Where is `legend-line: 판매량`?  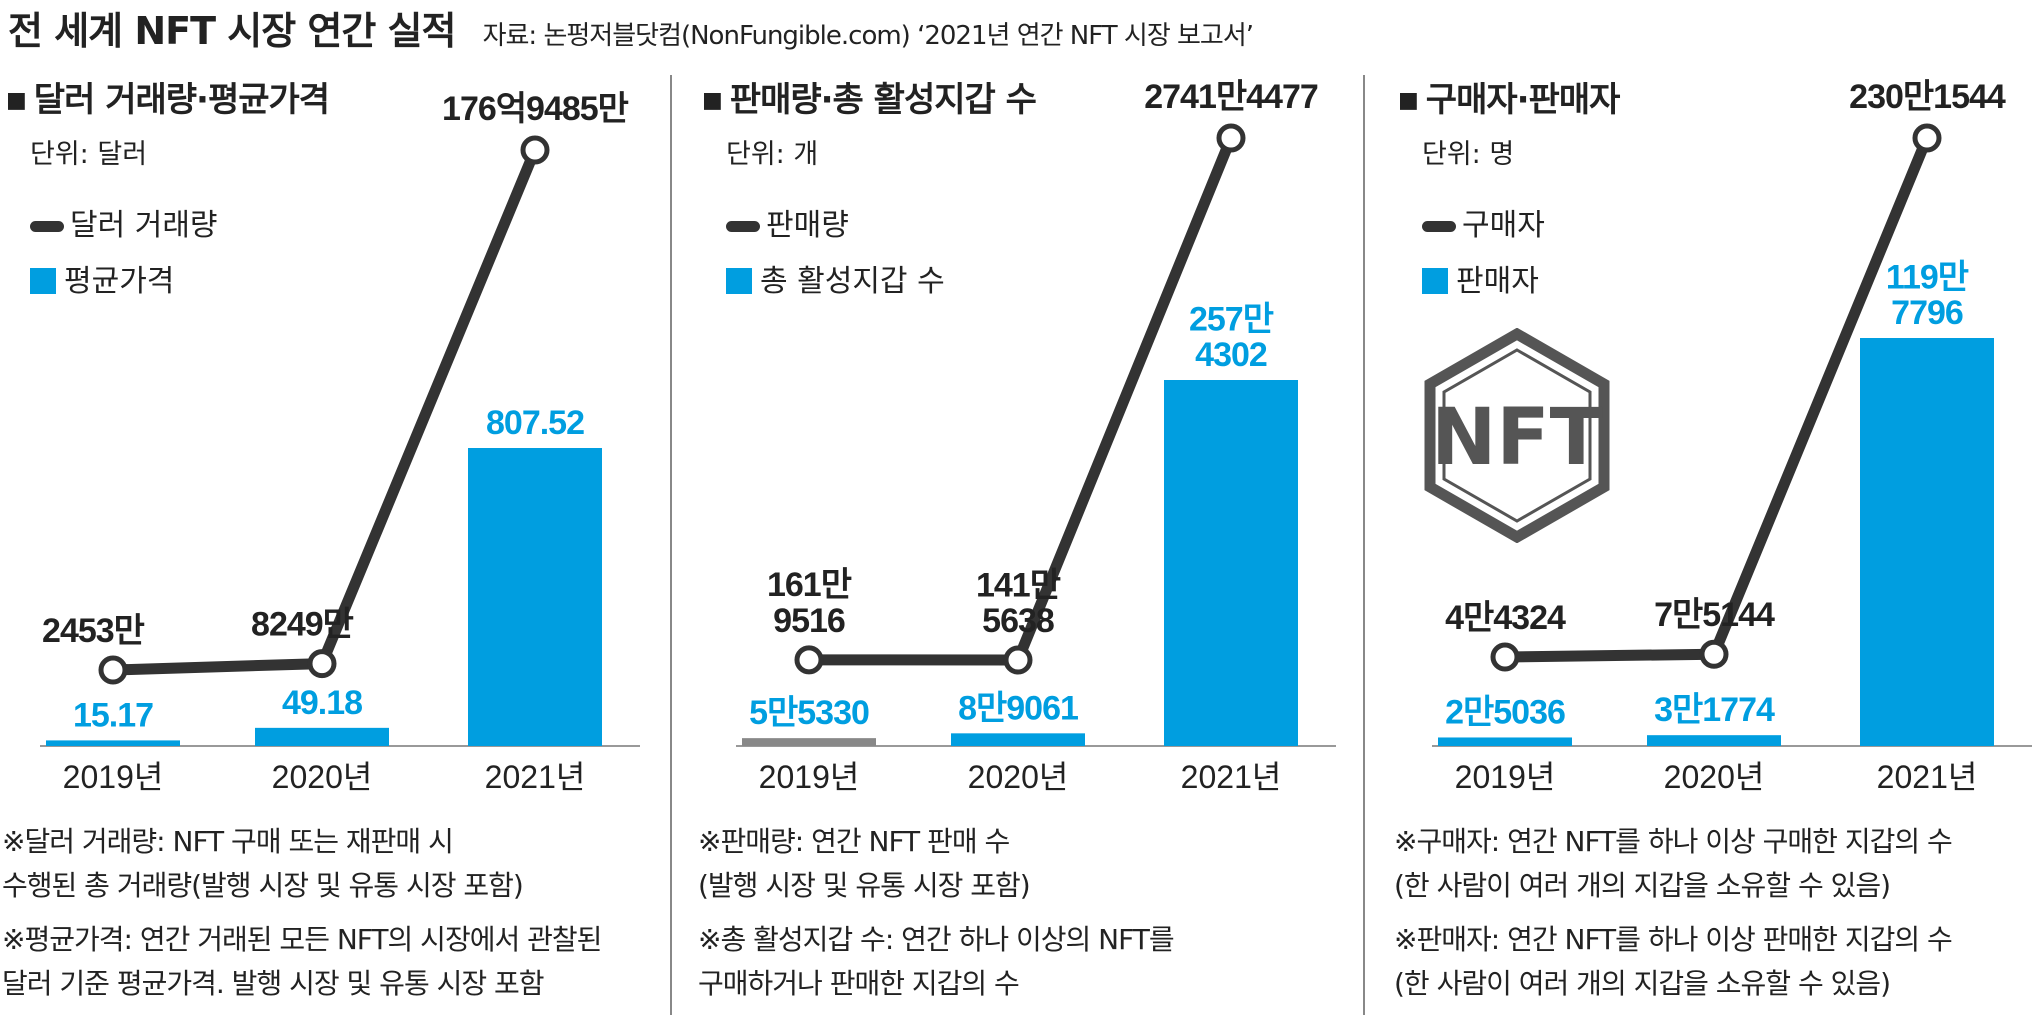 legend-line: 판매량 is located at coordinates (787, 222).